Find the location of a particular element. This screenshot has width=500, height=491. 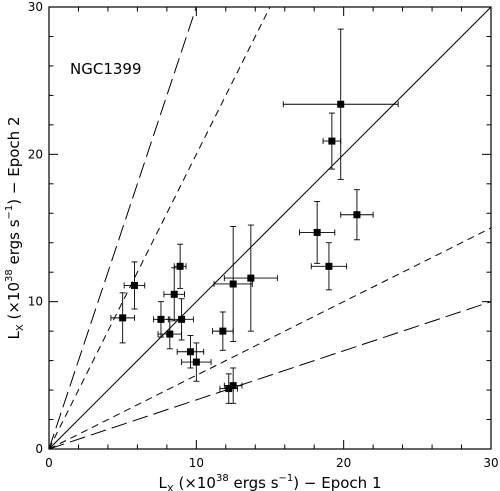

galaxy-annotation: NGC1399 is located at coordinates (106, 69).